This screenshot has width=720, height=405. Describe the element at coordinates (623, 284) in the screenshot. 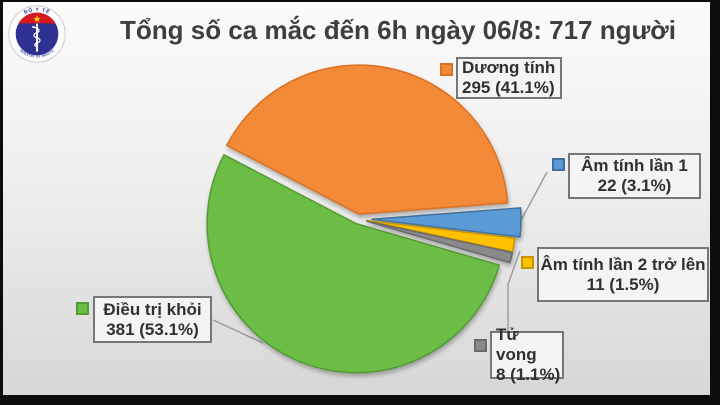

I see `callout-value: 11 (1.5%)` at that location.